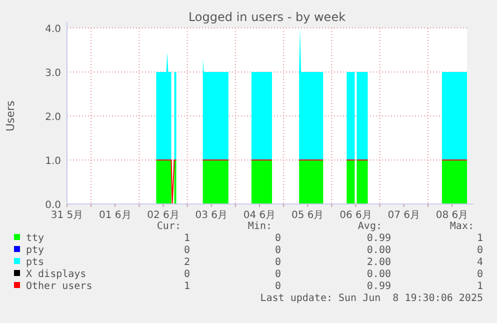 This screenshot has width=497, height=323. What do you see at coordinates (187, 262) in the screenshot?
I see `text: 2` at bounding box center [187, 262].